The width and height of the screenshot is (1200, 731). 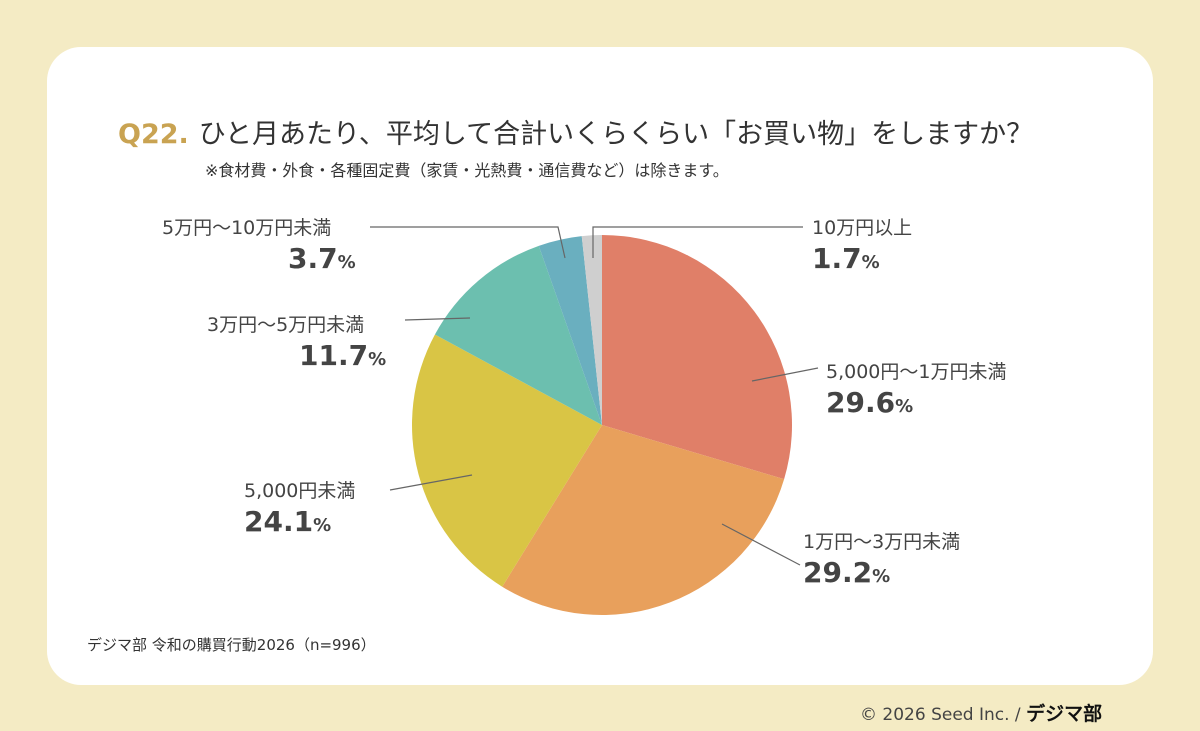 I want to click on source-text: デジマ部 令和の購買行動2026（n=996）, so click(x=231, y=645).